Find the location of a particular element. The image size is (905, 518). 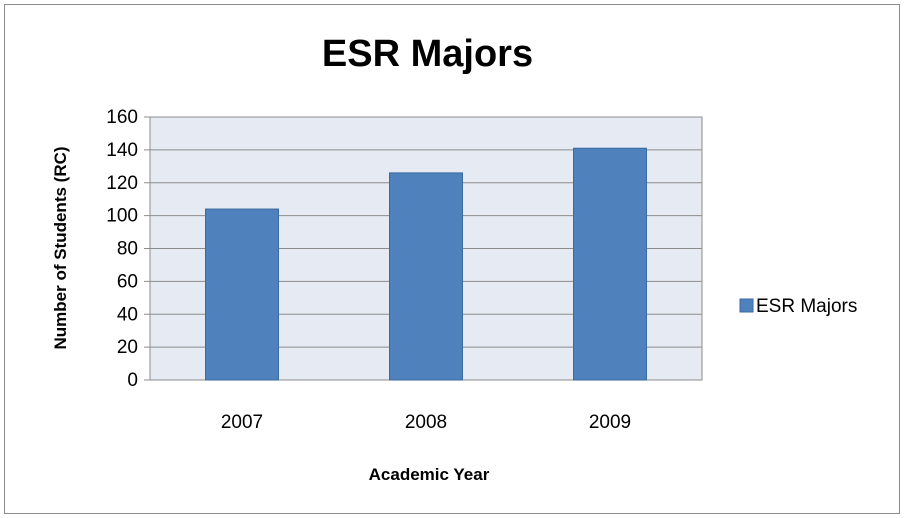

legend: ESR Majors is located at coordinates (798, 306).